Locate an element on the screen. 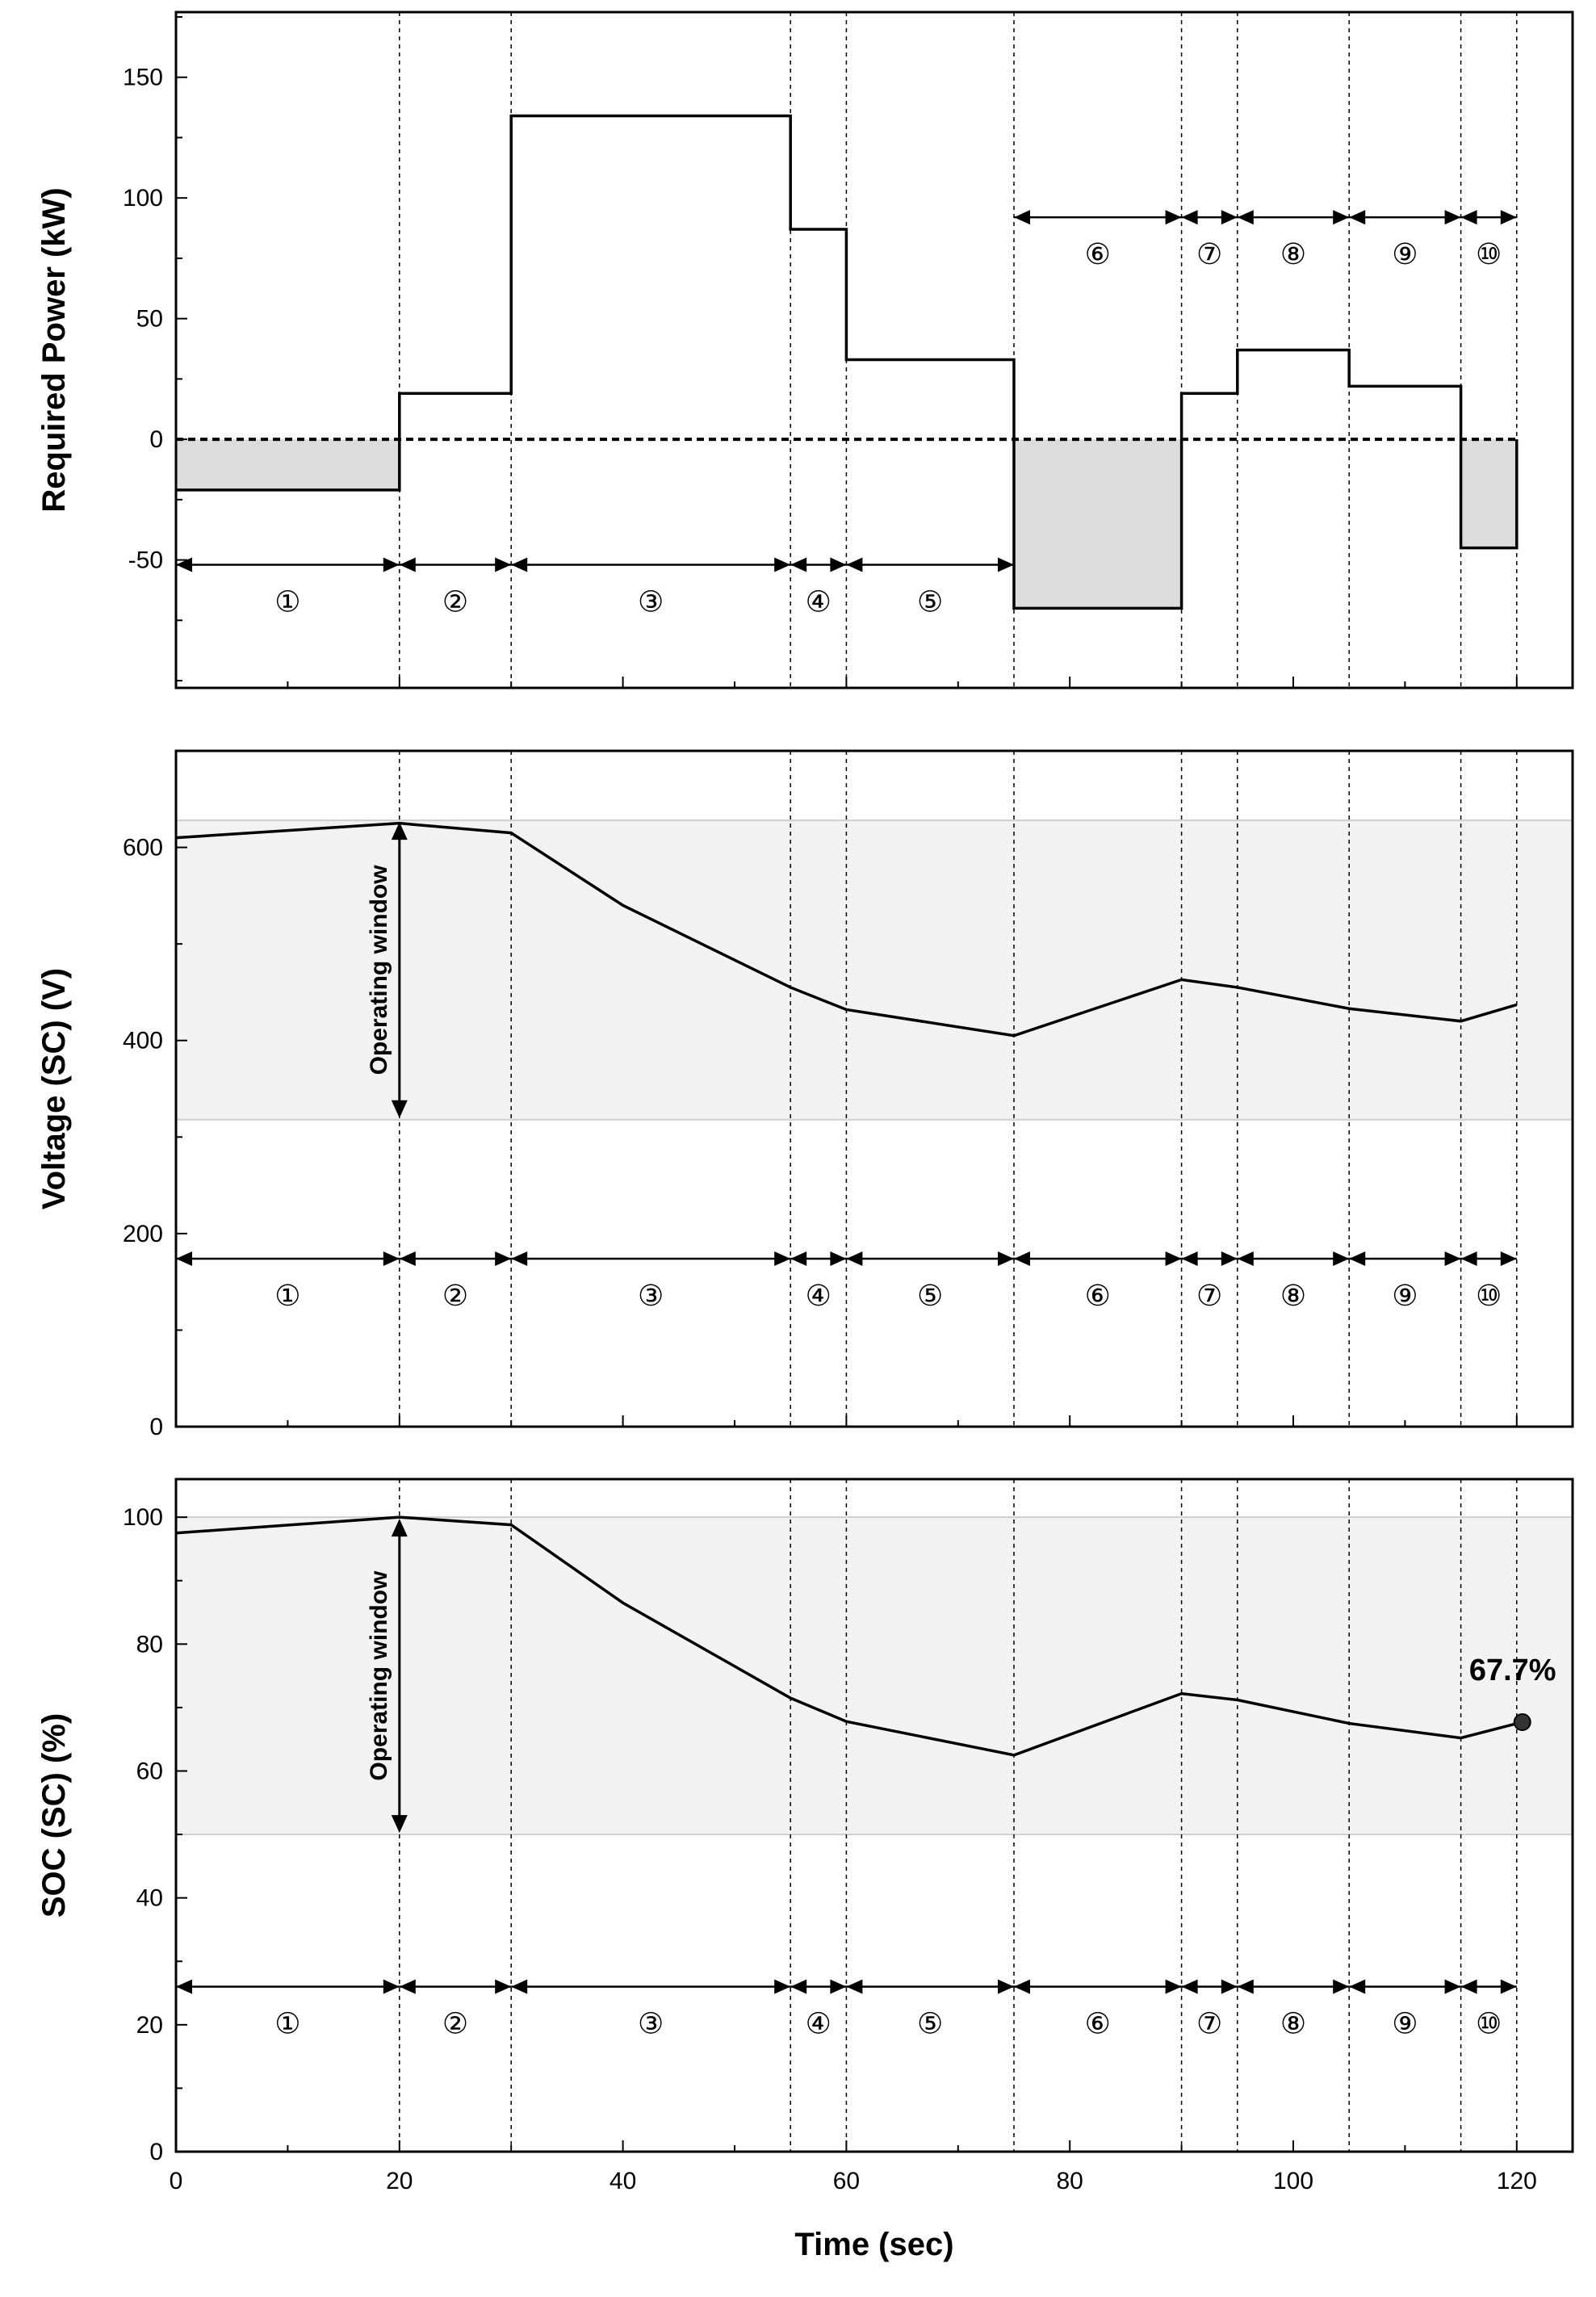  soc-y-tick-label: 80 is located at coordinates (149, 1644).